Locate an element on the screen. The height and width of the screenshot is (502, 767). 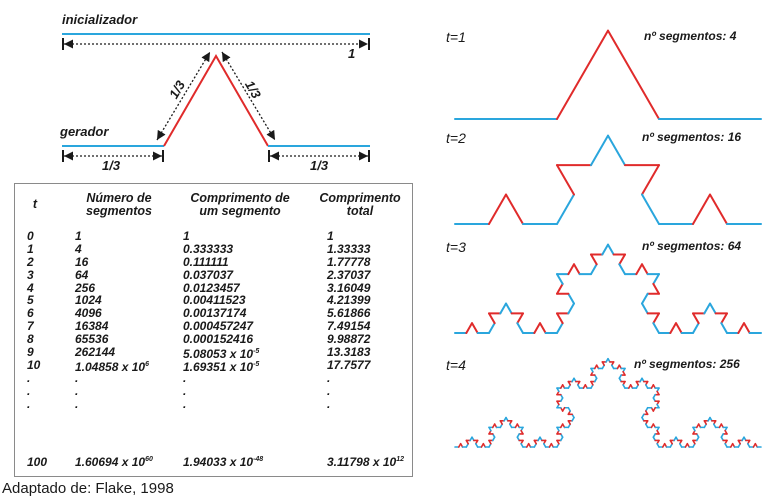
table-cell-length: 1.69351 x 10⁻⁵ is located at coordinates (221, 366).